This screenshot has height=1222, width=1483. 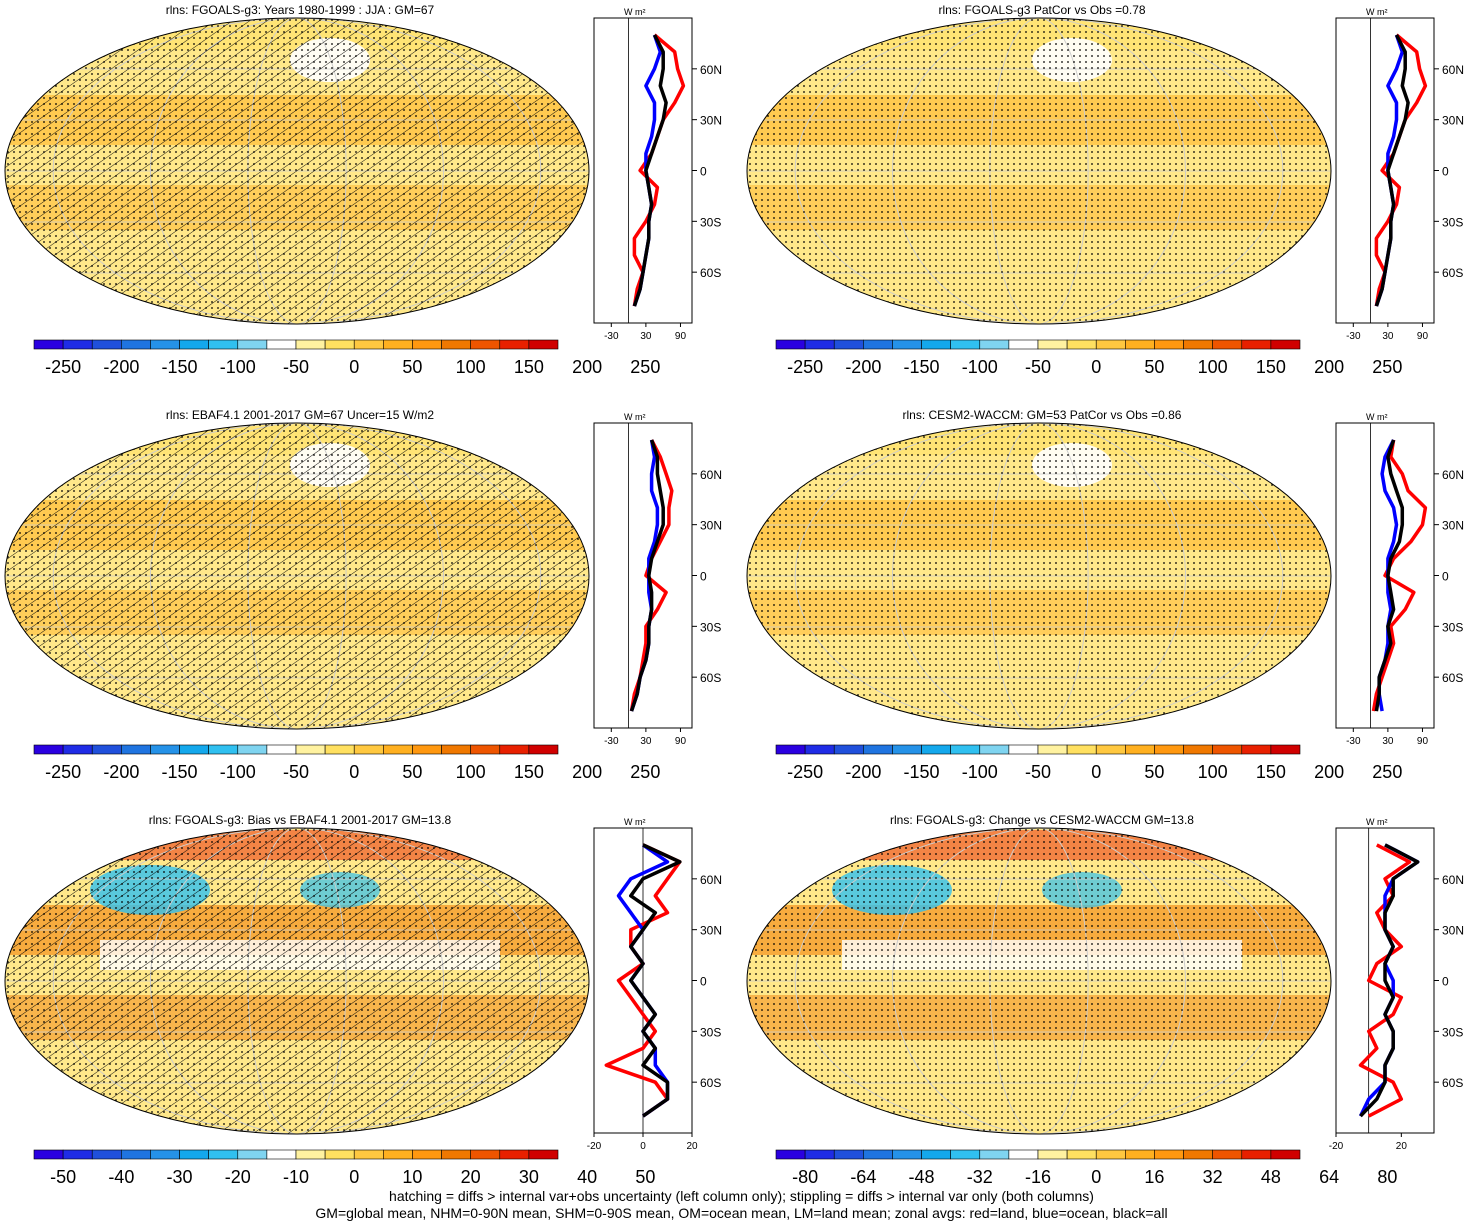 I want to click on colorbar-tick-label: -32, so click(x=980, y=1177).